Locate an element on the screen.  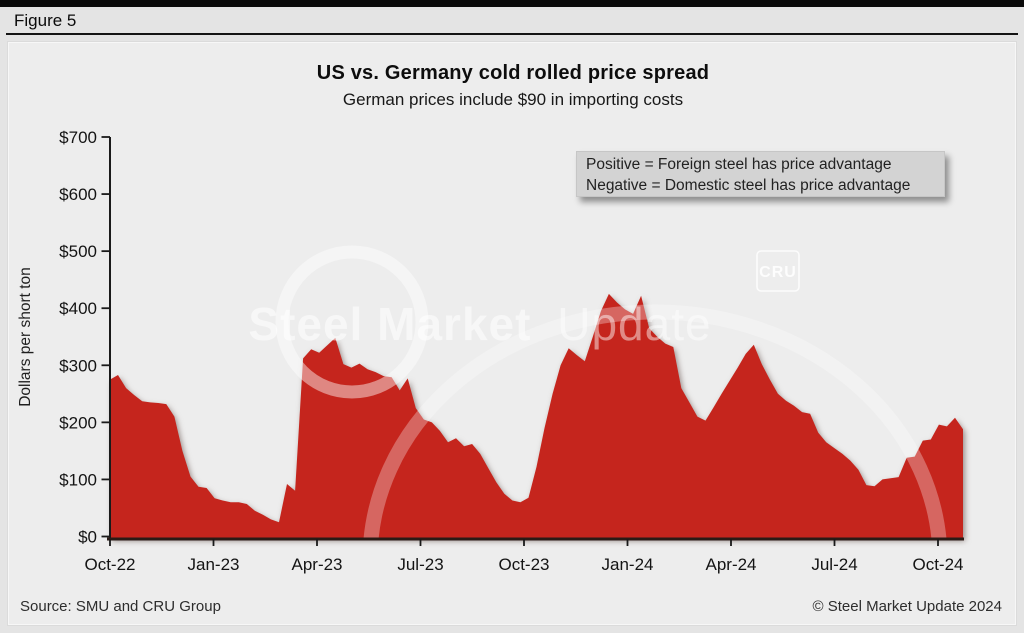
figure-rule is located at coordinates (512, 34).